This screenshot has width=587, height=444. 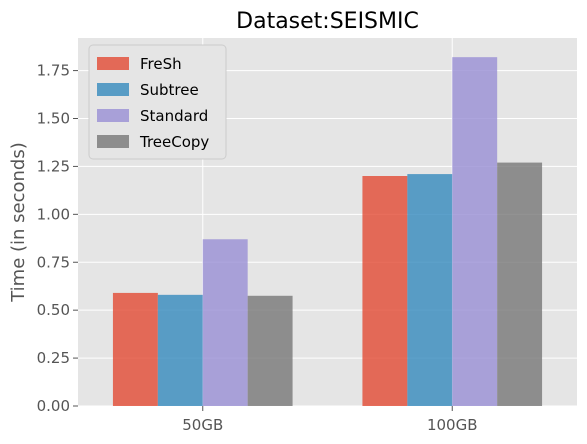 What do you see at coordinates (385, 291) in the screenshot?
I see `bar-fresh-100gb` at bounding box center [385, 291].